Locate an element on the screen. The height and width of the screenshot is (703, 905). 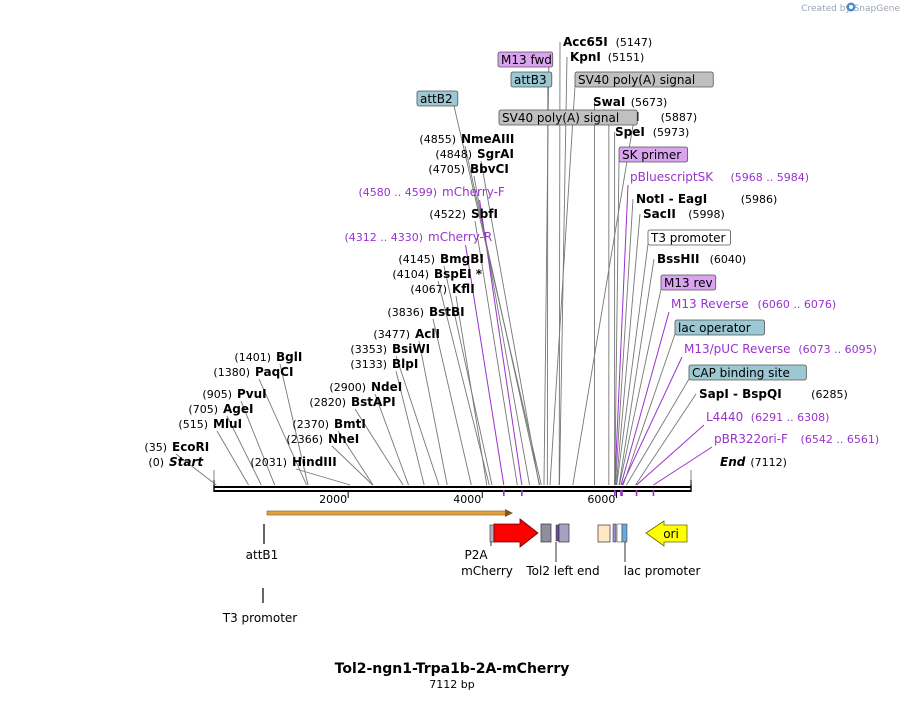
primer-name: L4440 is located at coordinates (724, 417).